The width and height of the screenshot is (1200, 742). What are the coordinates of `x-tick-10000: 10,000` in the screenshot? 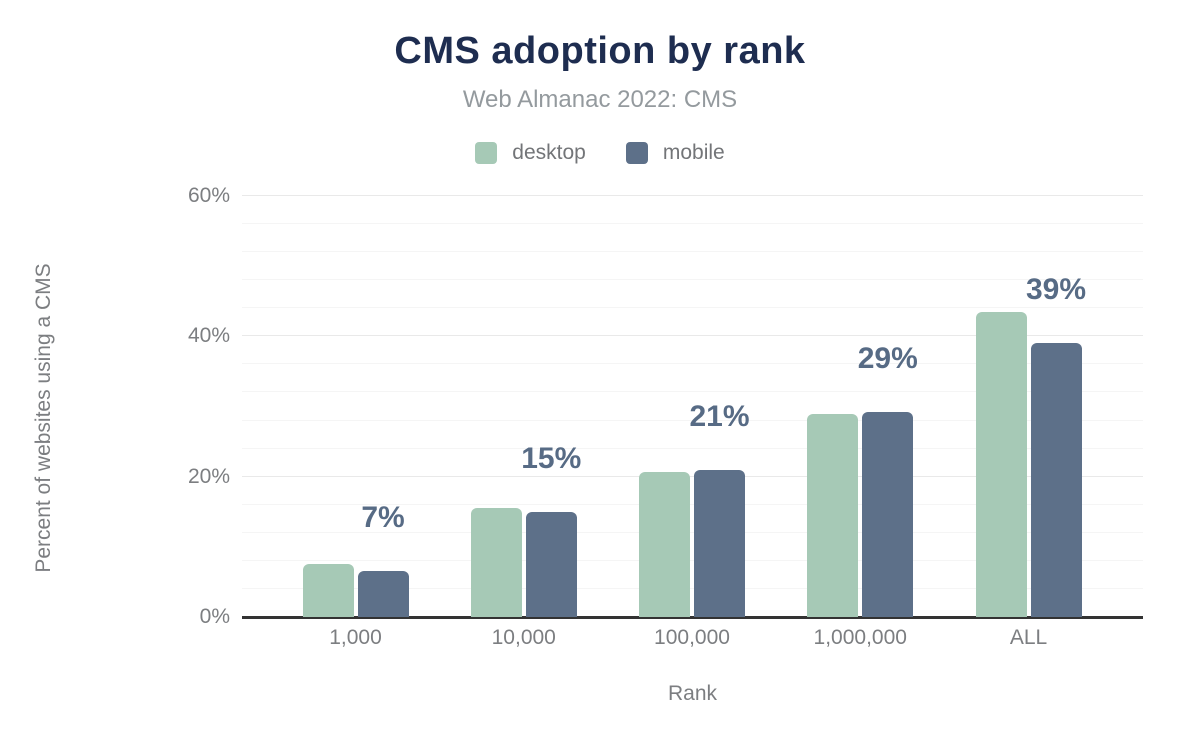 It's located at (523, 637).